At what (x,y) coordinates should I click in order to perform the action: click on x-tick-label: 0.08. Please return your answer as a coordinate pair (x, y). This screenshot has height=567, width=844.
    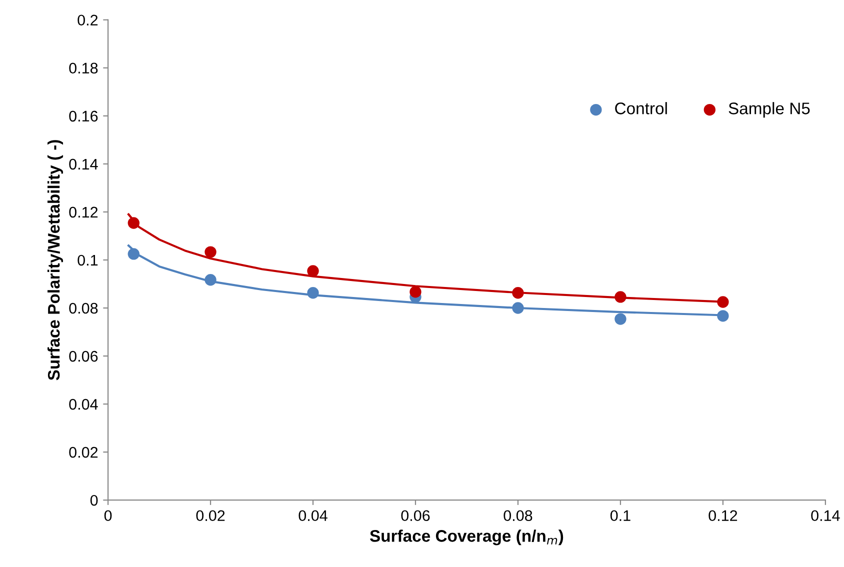
    Looking at the image, I should click on (518, 516).